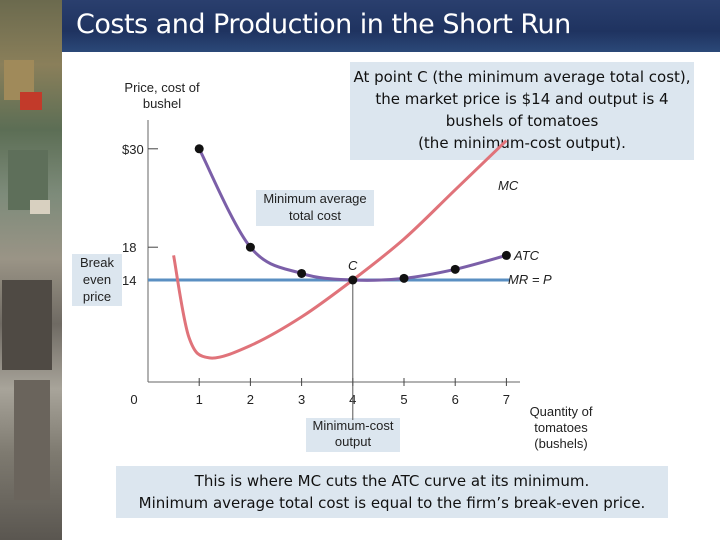  I want to click on x-tick-label: 7, so click(506, 399).